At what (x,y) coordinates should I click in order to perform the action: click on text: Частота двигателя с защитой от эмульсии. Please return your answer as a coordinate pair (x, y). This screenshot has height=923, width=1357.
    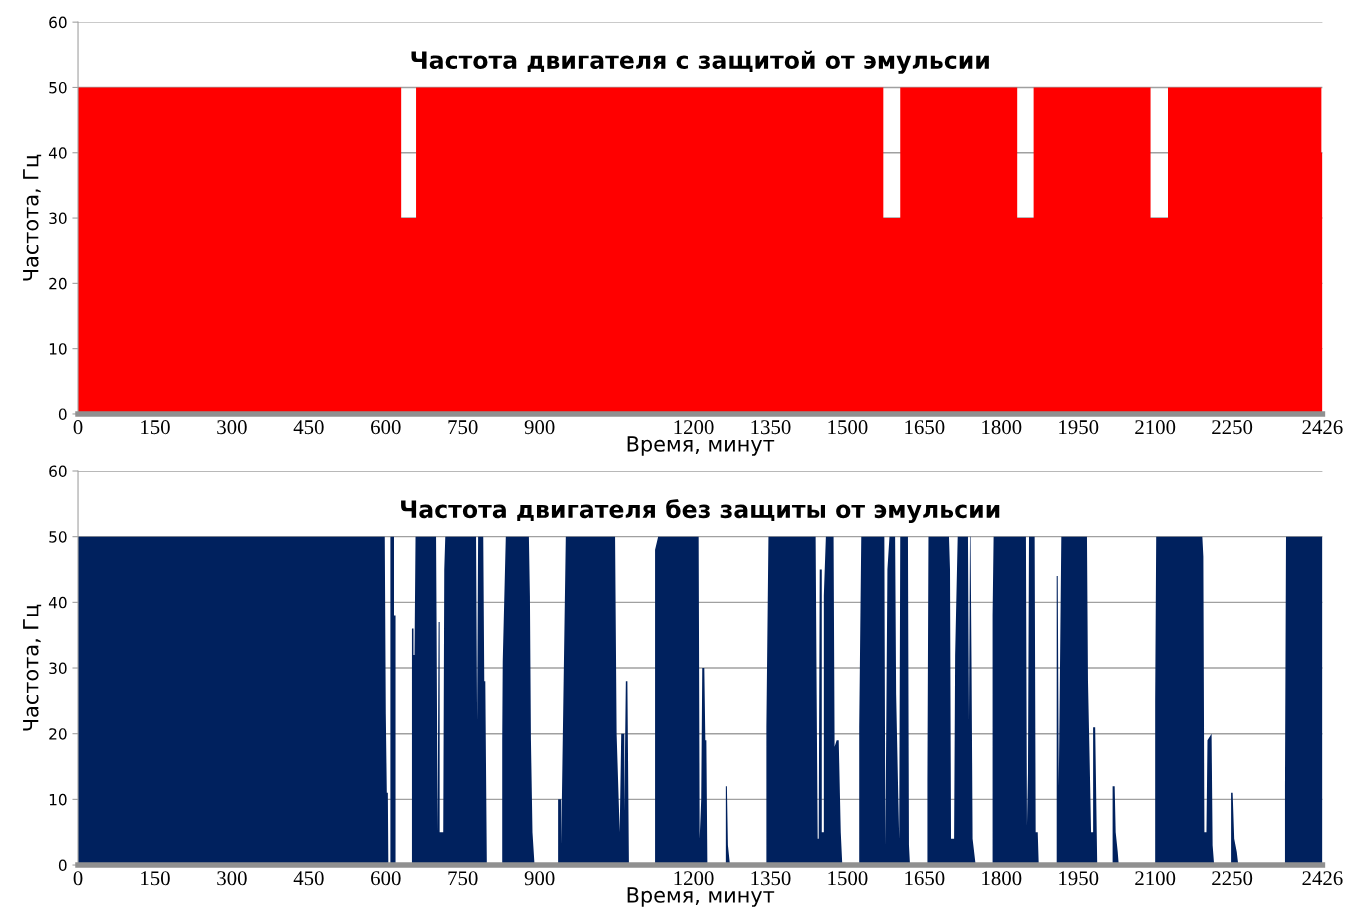
    Looking at the image, I should click on (700, 62).